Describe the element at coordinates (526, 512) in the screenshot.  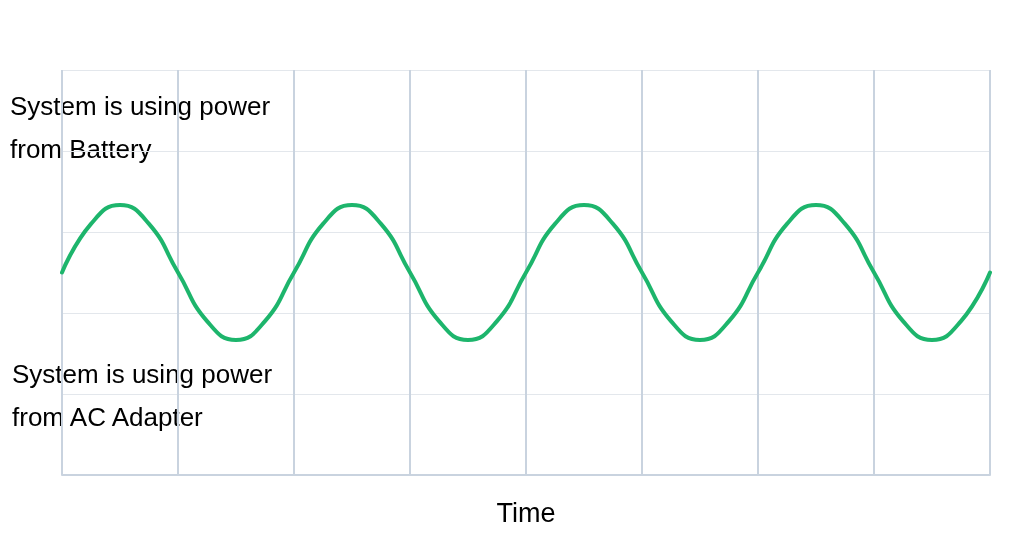
I see `x-axis-title: Time` at that location.